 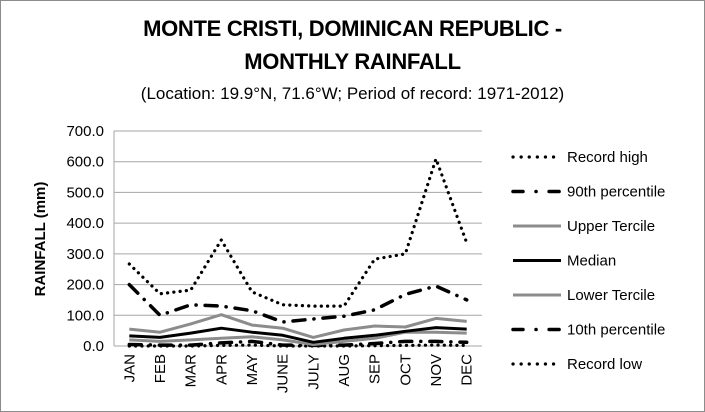 I want to click on y-tick-label: 500.0, so click(x=85, y=192).